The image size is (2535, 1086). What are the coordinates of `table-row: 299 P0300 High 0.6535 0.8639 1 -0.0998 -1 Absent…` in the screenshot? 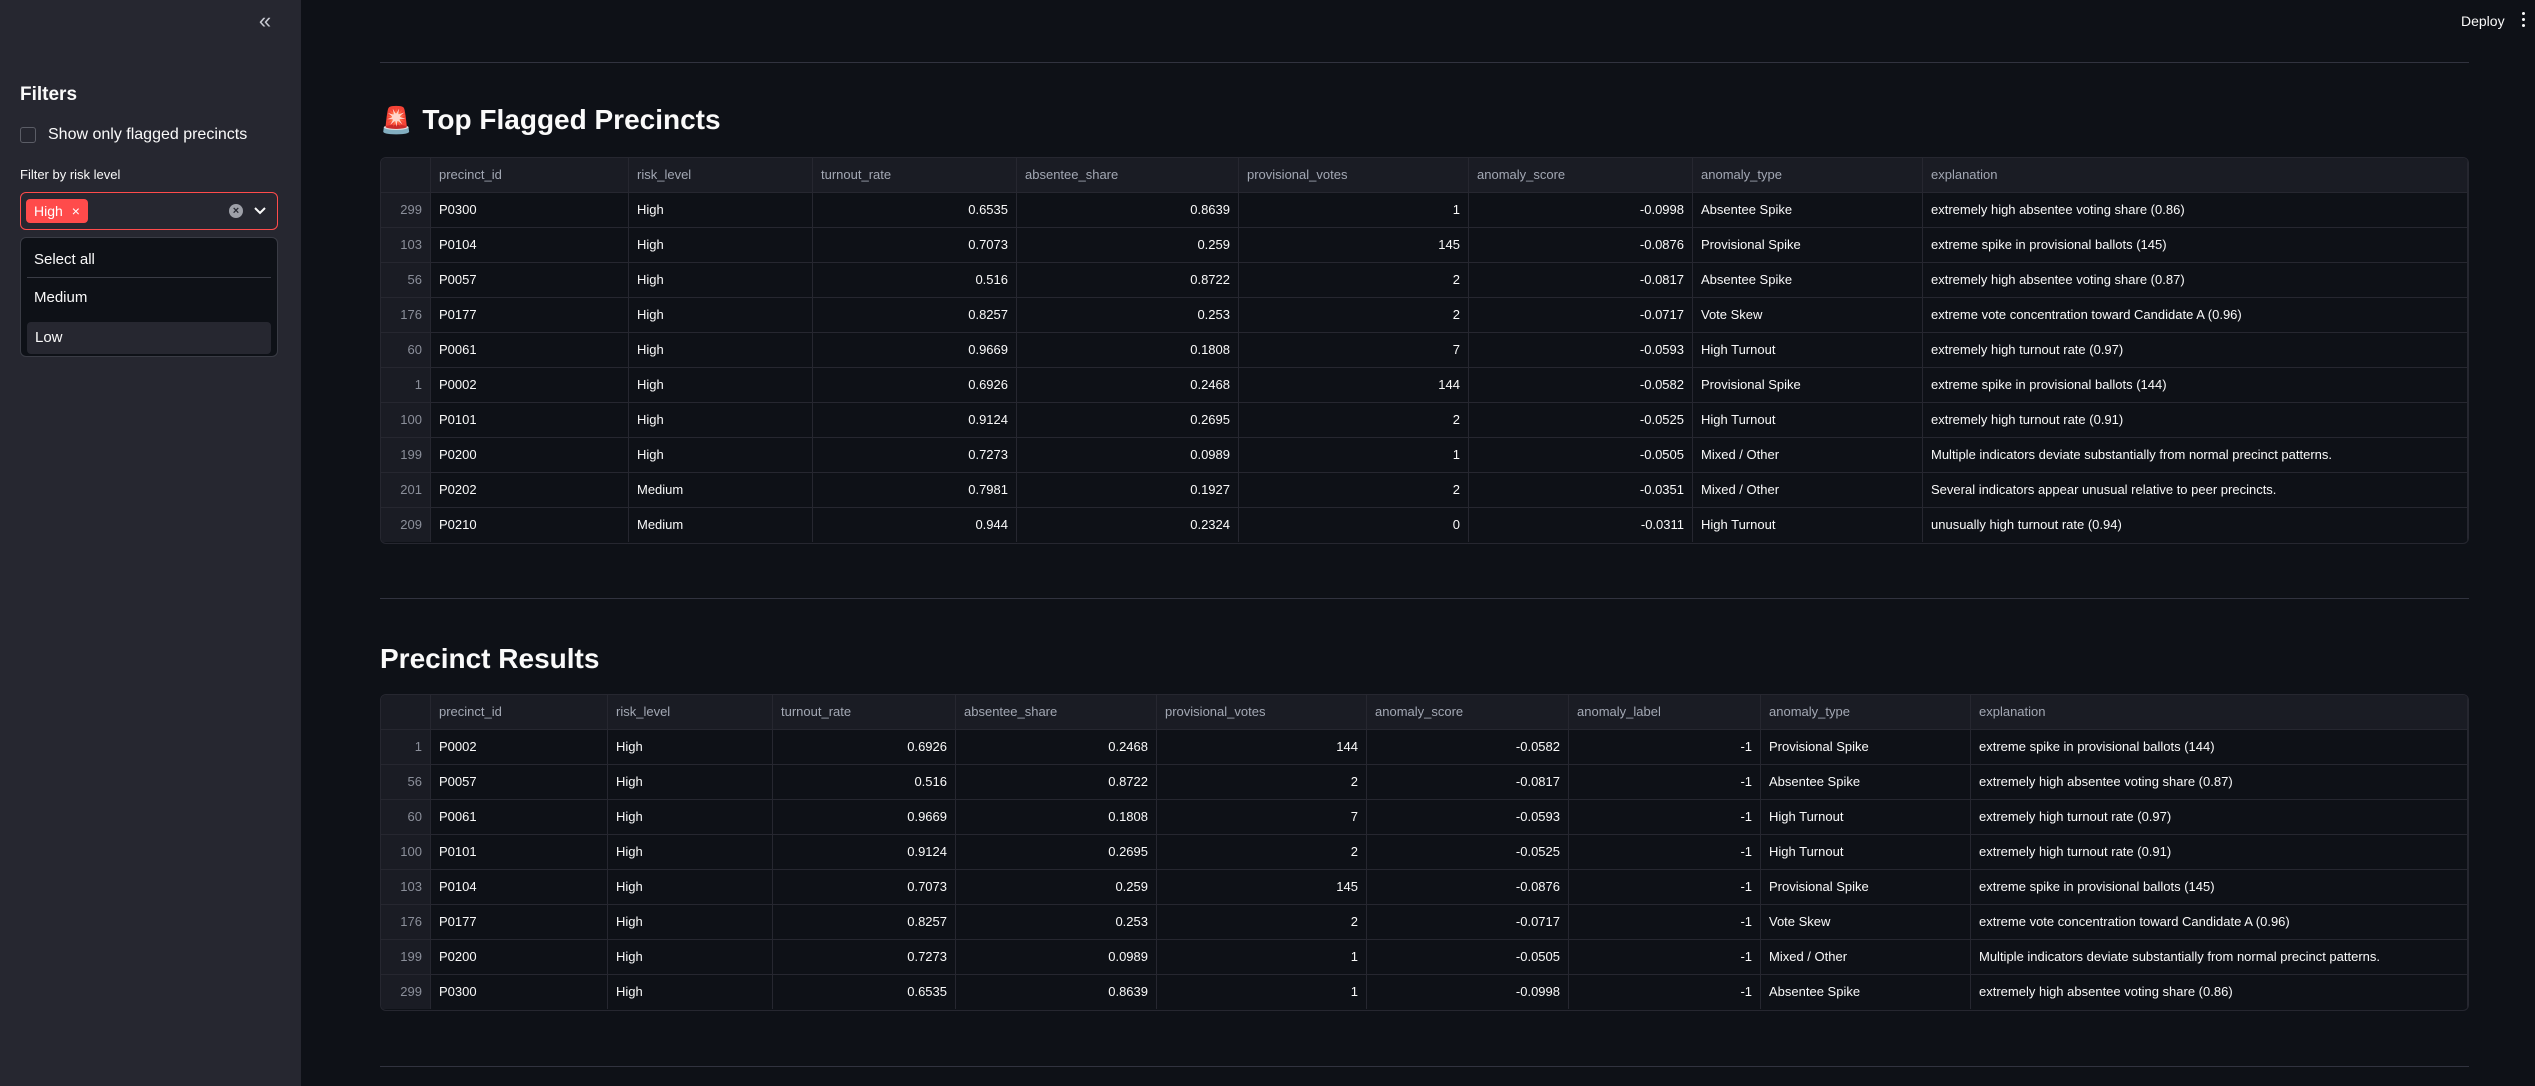 It's located at (1424, 992).